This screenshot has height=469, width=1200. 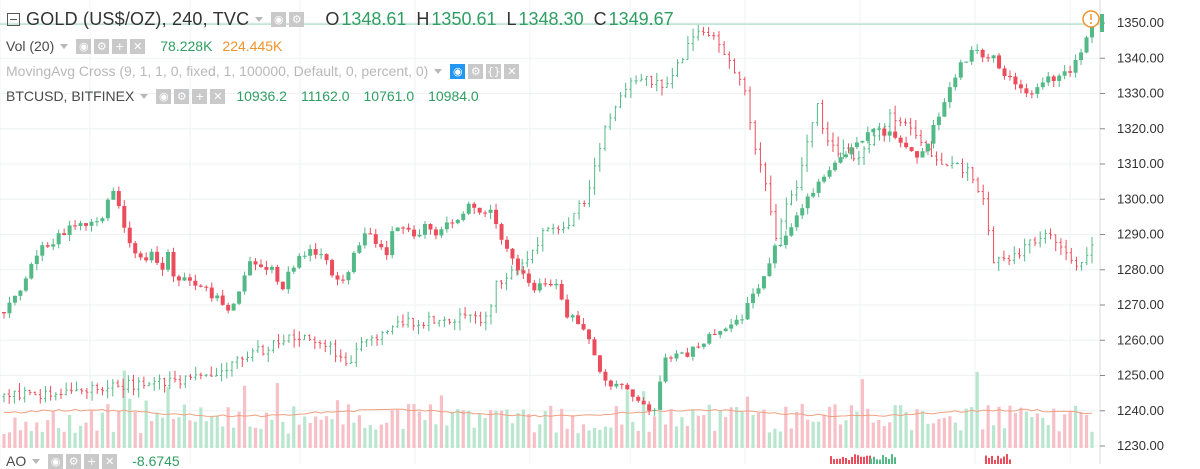 I want to click on ao-bar, so click(x=889, y=461).